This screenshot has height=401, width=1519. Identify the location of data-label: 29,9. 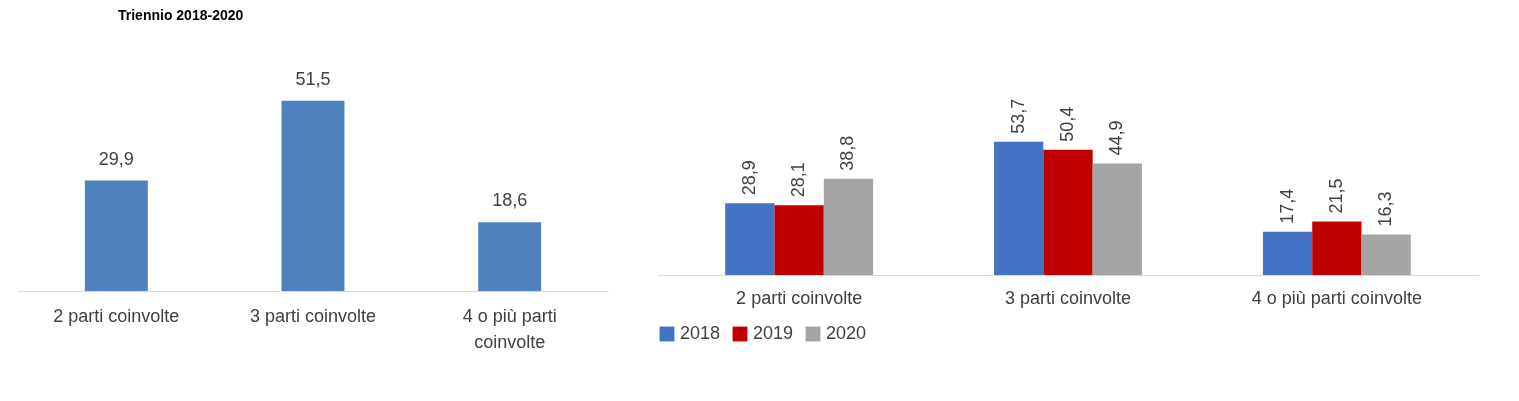
(116, 158).